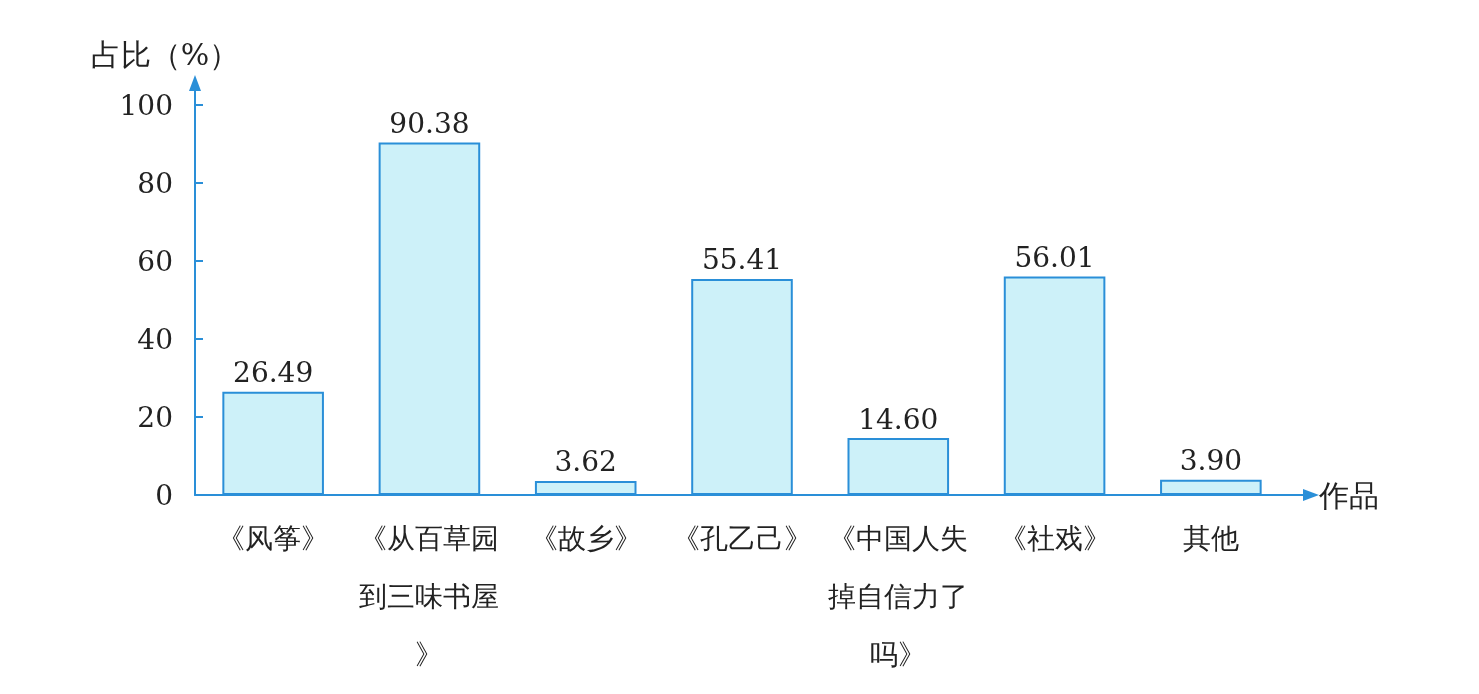 The height and width of the screenshot is (694, 1479). What do you see at coordinates (585, 538) in the screenshot?
I see `x-tick-label: 《故乡》` at bounding box center [585, 538].